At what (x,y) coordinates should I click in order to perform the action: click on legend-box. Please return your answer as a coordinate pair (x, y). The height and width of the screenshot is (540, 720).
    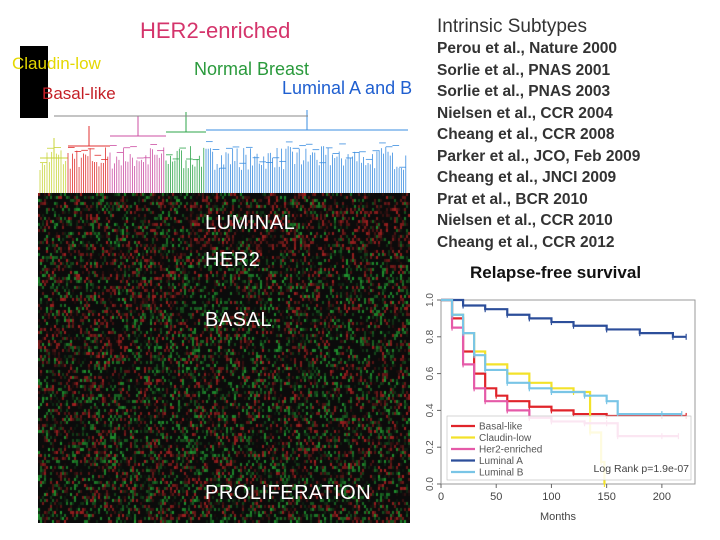
    Looking at the image, I should click on (569, 448).